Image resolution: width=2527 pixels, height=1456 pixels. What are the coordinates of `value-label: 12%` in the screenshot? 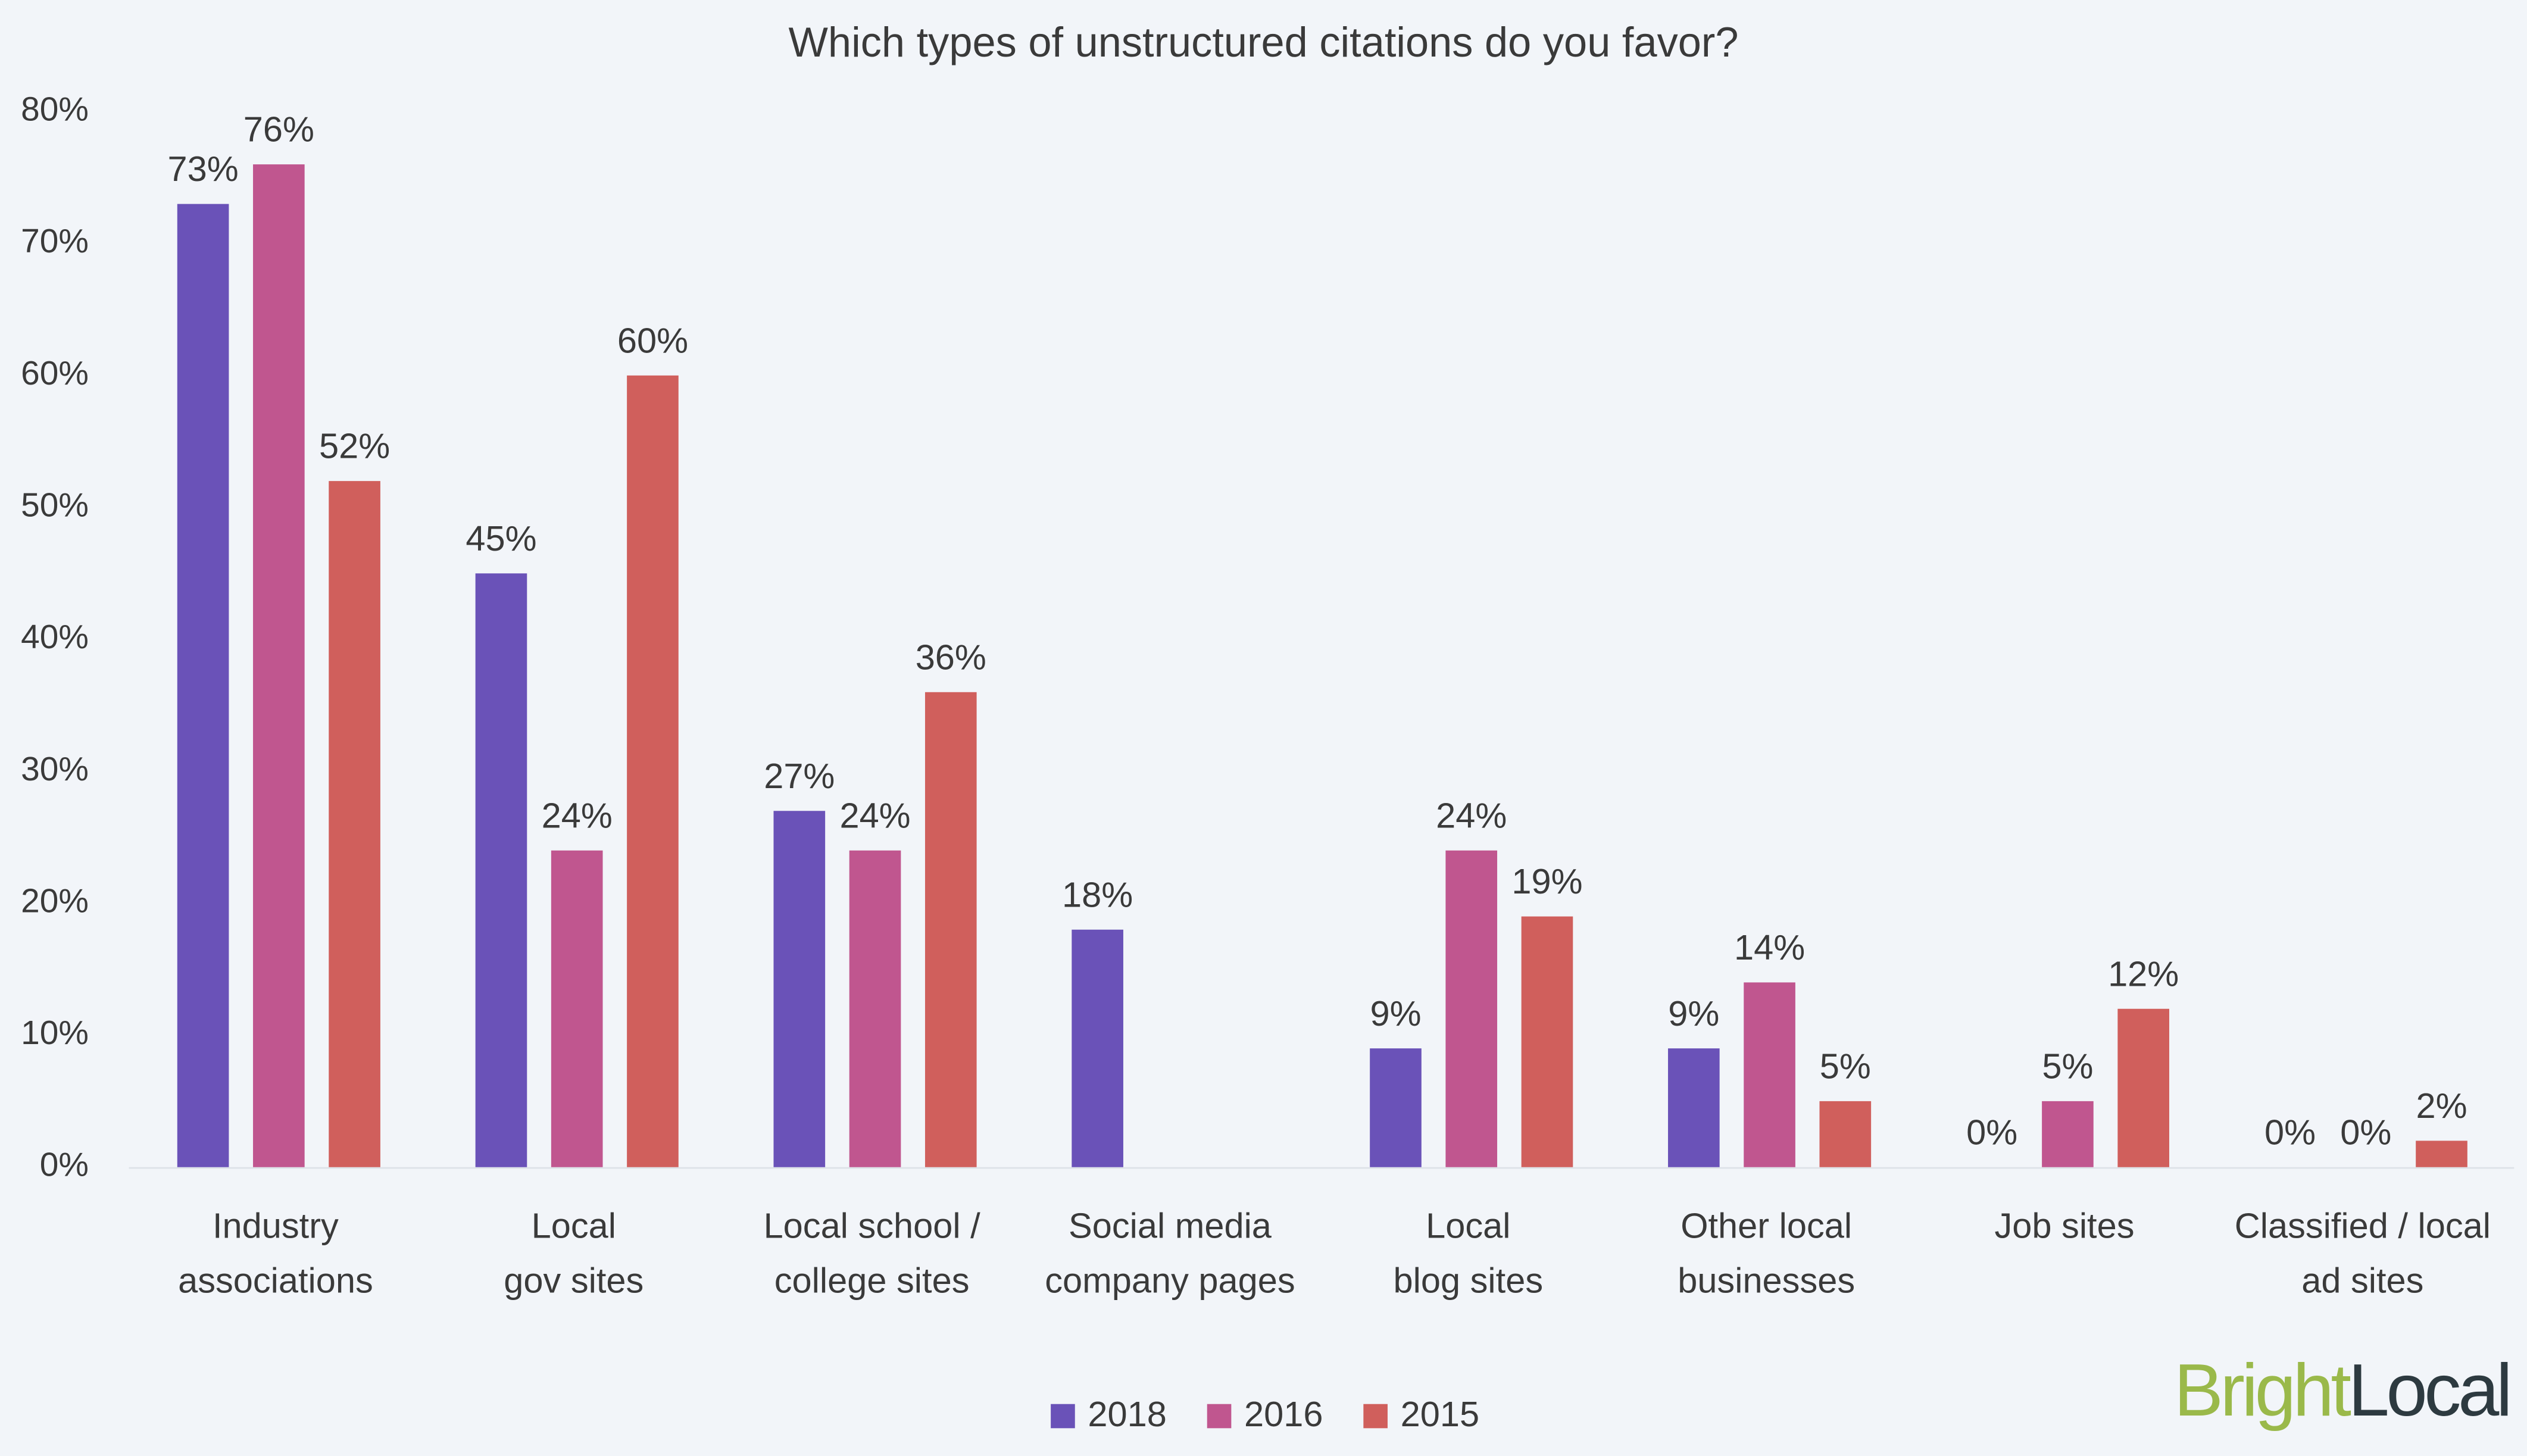 It's located at (2143, 973).